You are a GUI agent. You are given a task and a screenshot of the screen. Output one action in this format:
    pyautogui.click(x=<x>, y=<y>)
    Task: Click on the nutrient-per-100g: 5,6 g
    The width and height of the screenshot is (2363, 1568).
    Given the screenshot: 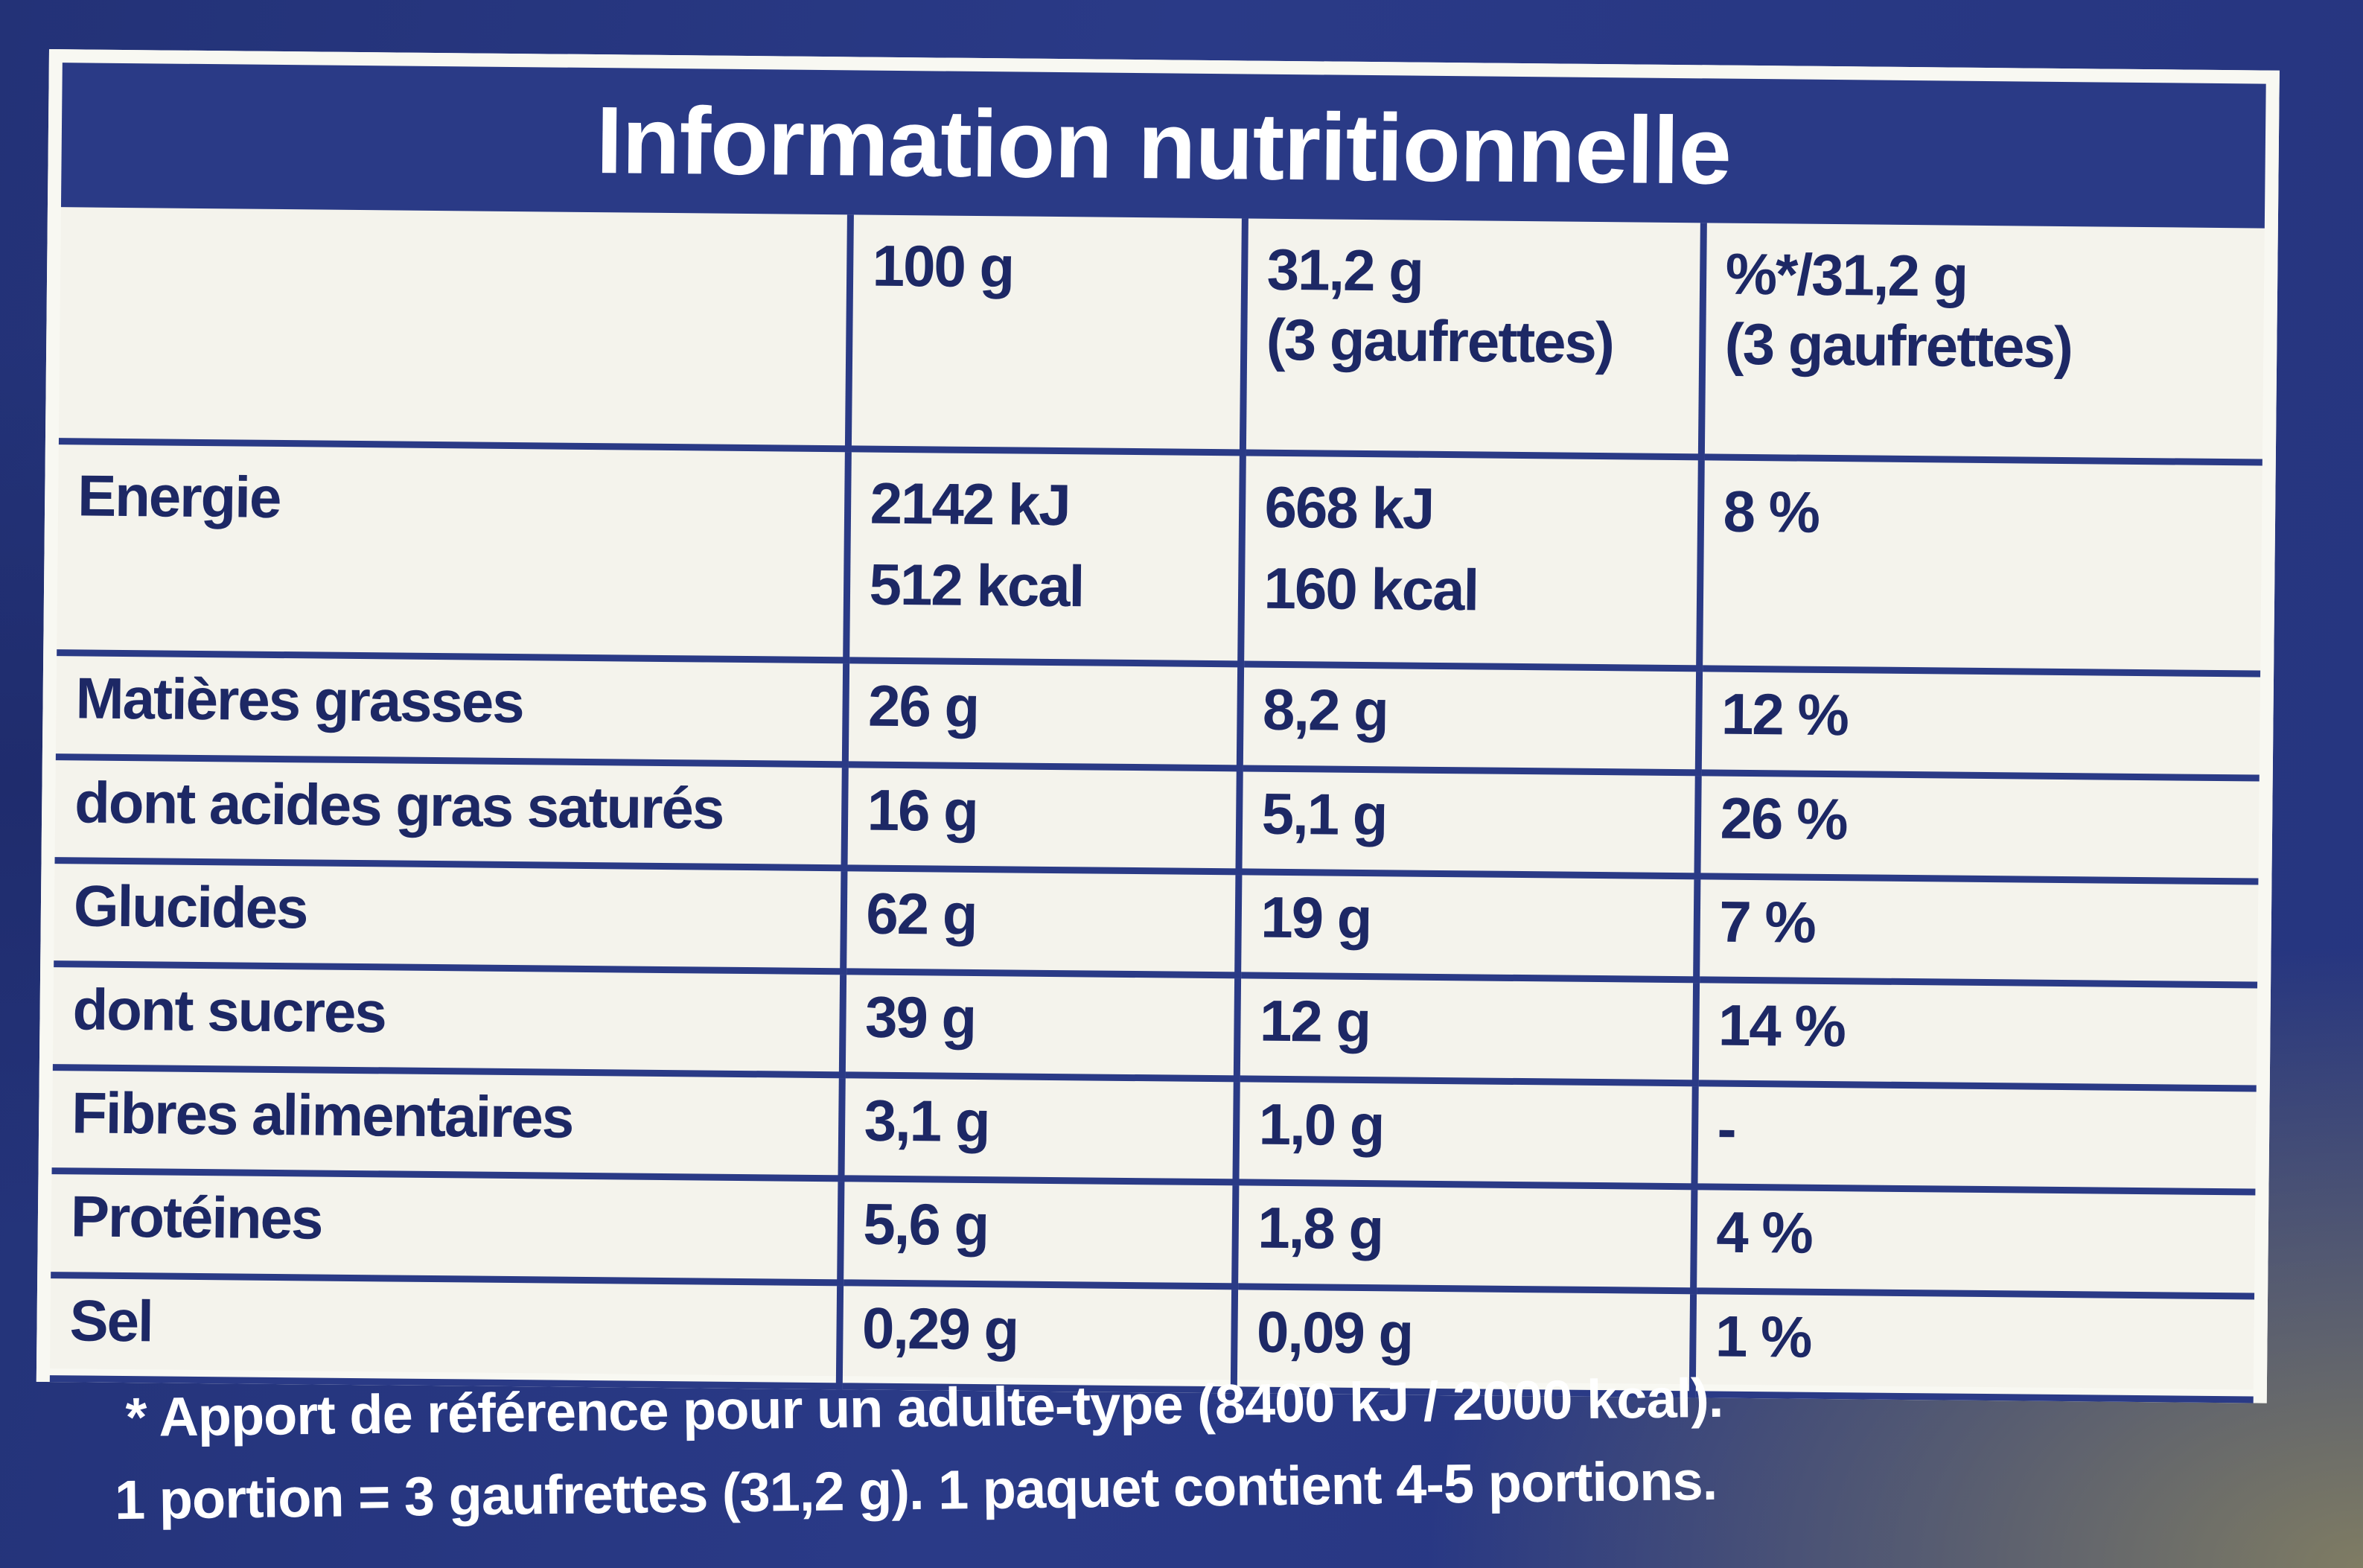 What is the action you would take?
    pyautogui.click(x=1038, y=1233)
    